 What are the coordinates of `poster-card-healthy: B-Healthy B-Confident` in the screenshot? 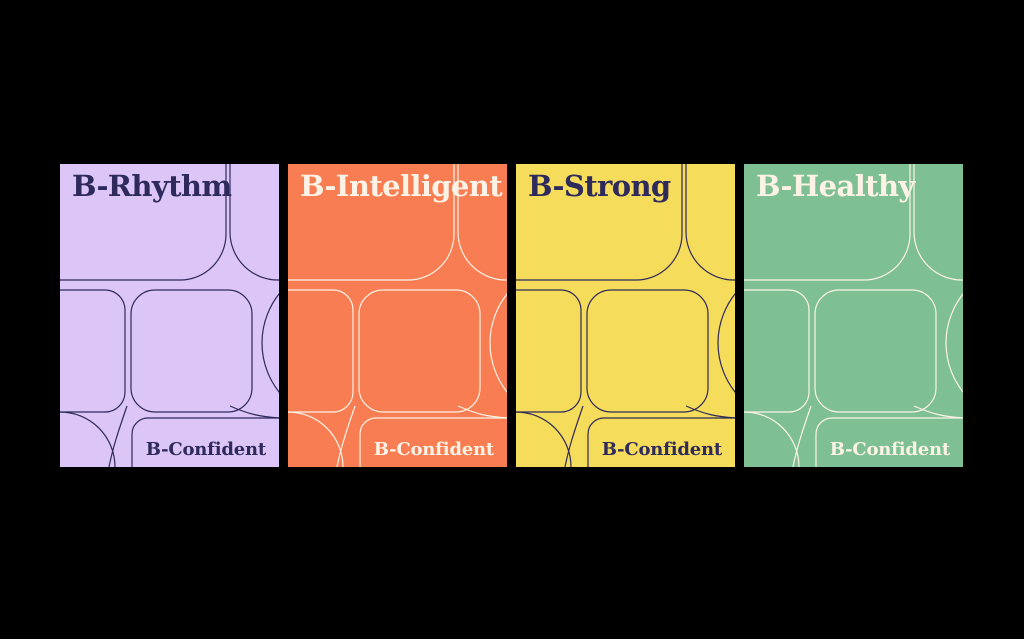 It's located at (853, 315).